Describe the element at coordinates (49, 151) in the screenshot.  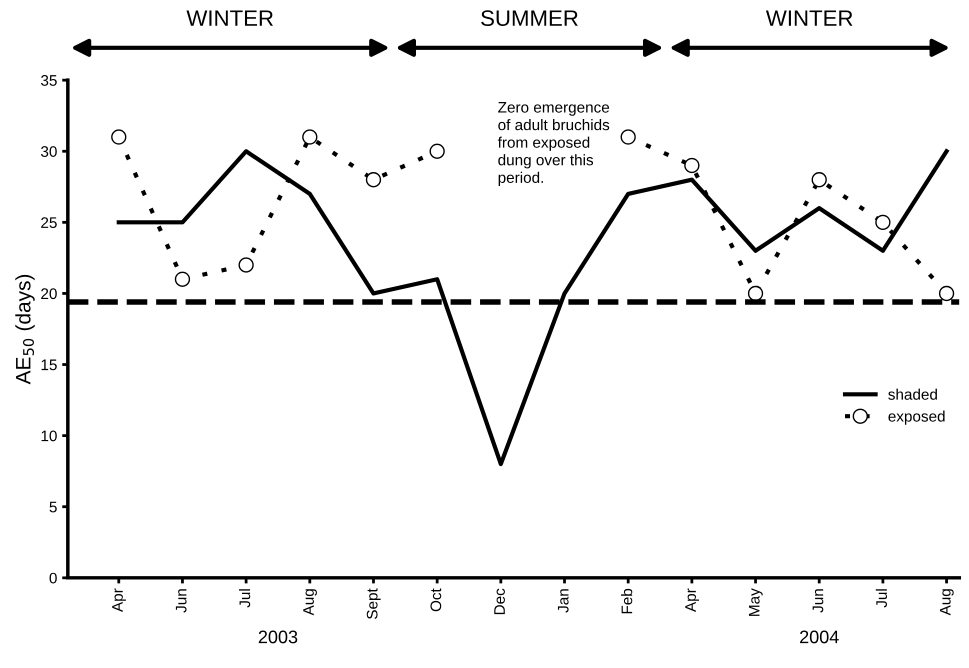
I see `y-tick-label: 30` at that location.